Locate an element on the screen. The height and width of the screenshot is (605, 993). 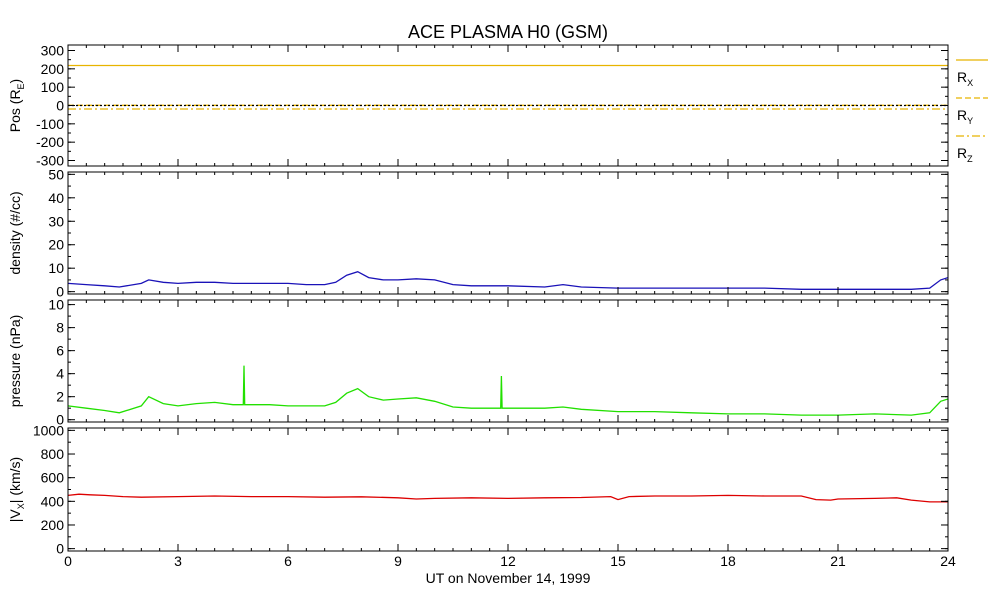
y-tick-label: 4 is located at coordinates (60, 374).